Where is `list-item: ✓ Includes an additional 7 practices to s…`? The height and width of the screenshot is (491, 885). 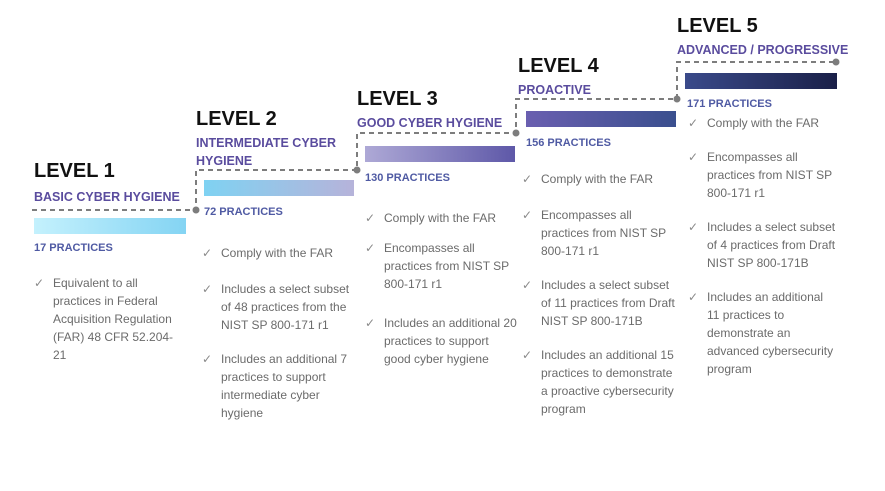
list-item: ✓ Includes an additional 7 practices to s… is located at coordinates (277, 386).